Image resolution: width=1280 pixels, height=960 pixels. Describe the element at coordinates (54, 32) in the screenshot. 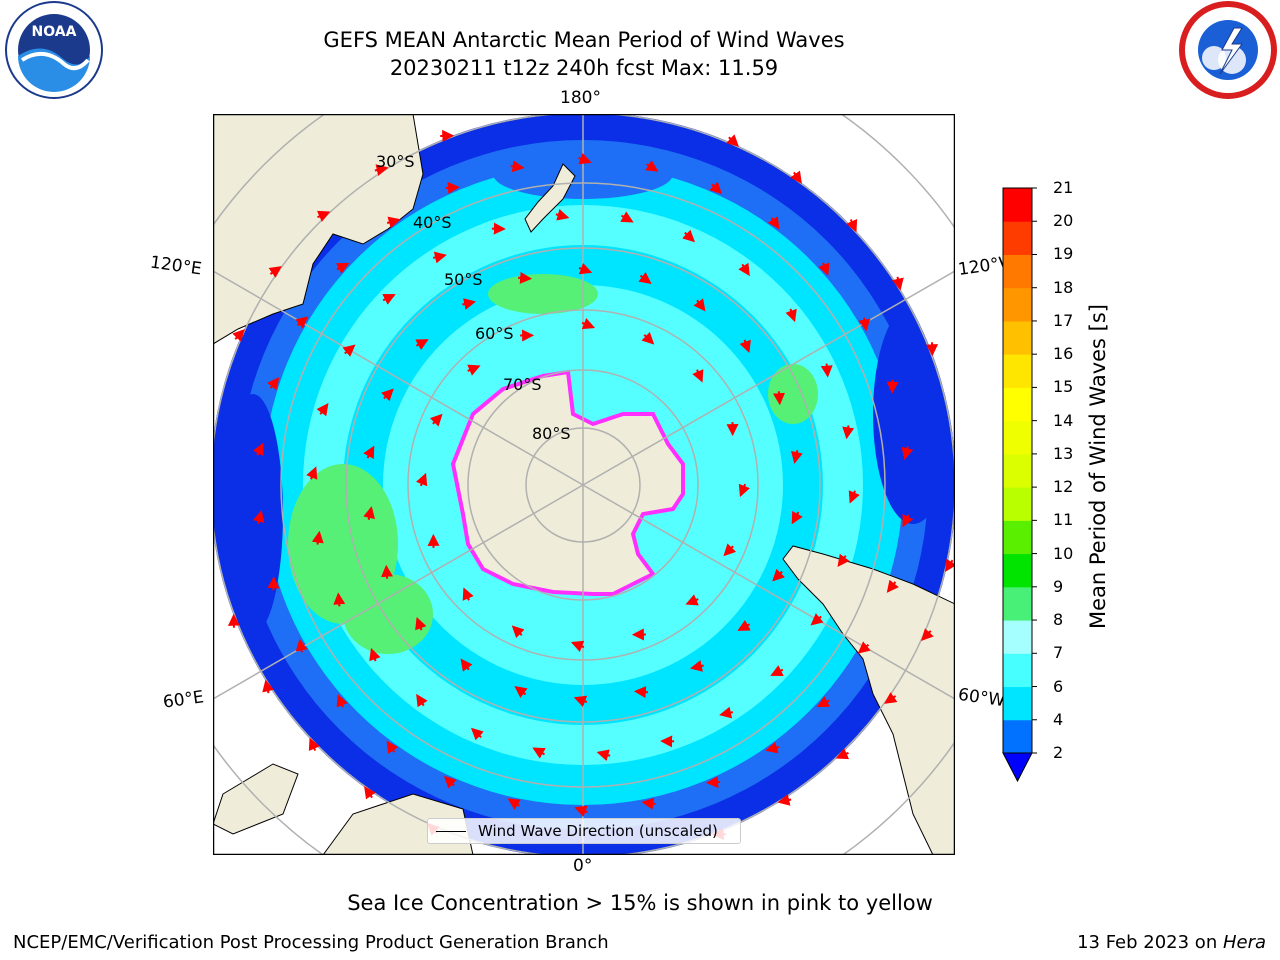

I see `svg-text: NOAA` at that location.